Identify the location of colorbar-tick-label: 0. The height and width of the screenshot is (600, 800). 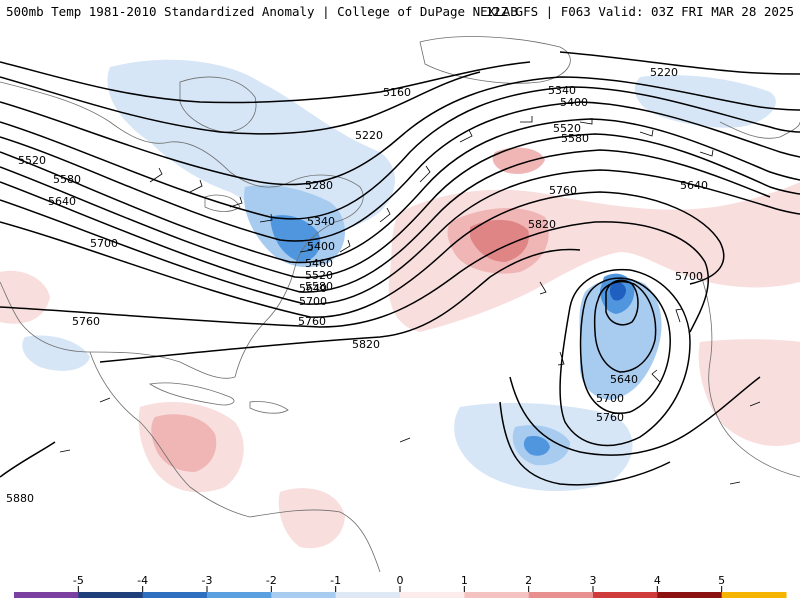
(400, 580).